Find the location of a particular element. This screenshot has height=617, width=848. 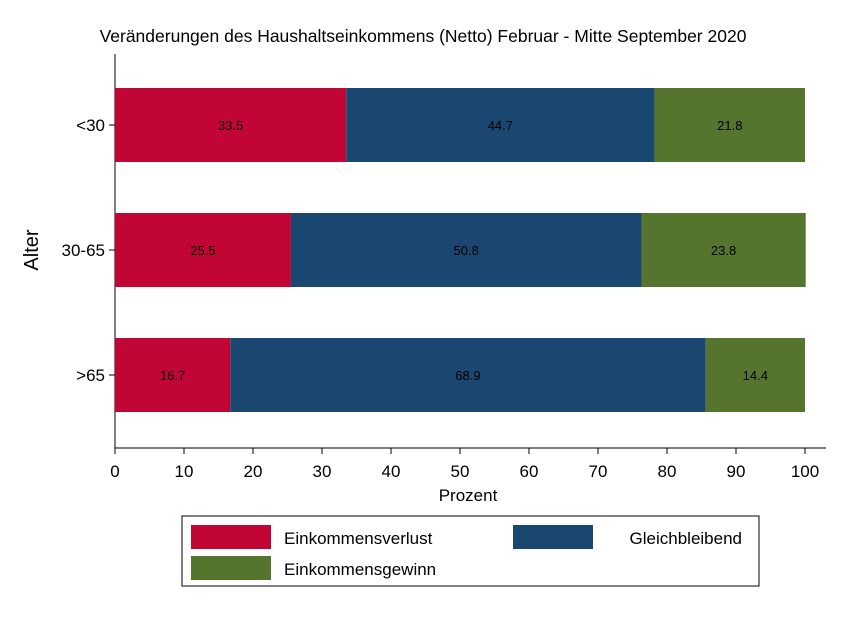

bar-value-label: 14.4 is located at coordinates (755, 375).